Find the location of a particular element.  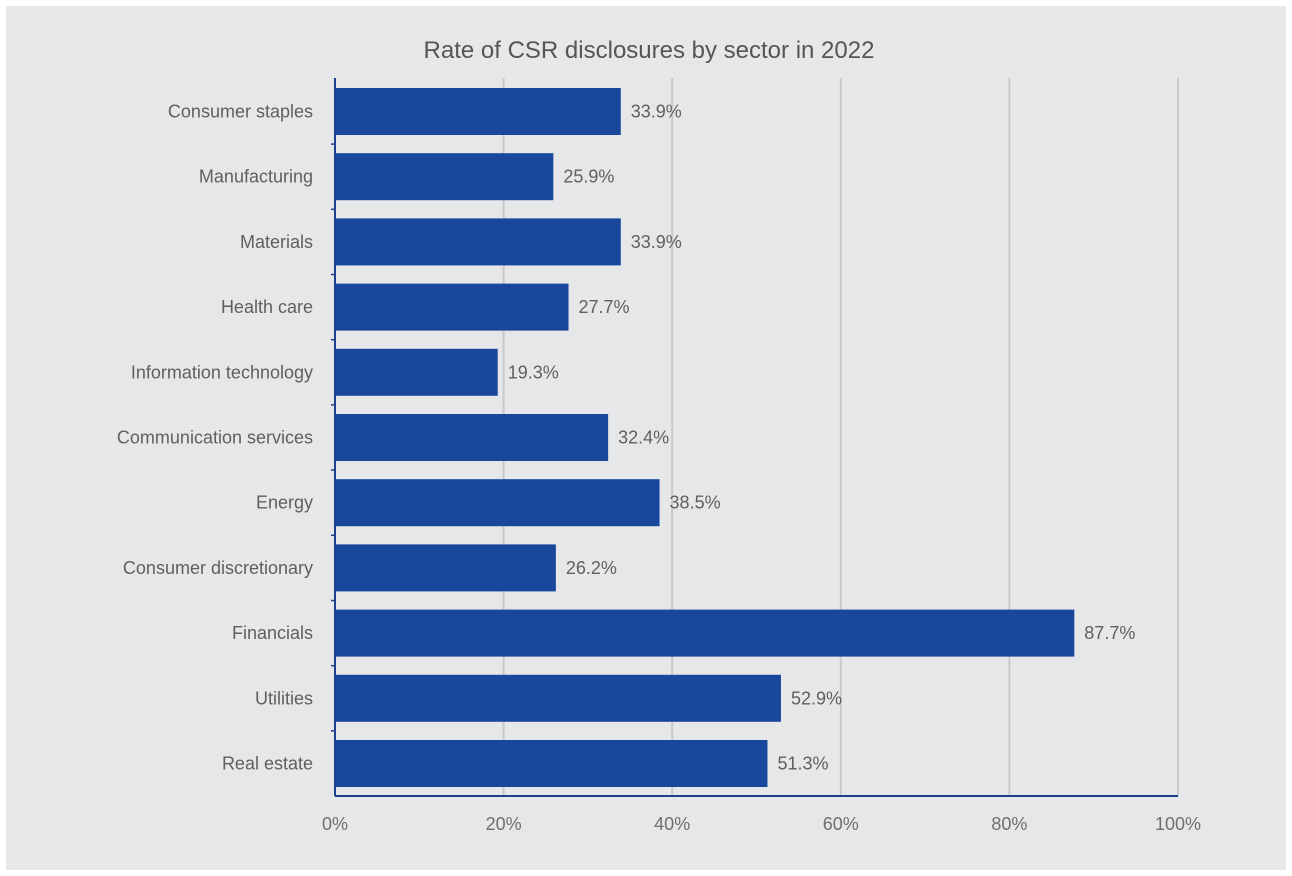

category-label: Energy is located at coordinates (284, 503).